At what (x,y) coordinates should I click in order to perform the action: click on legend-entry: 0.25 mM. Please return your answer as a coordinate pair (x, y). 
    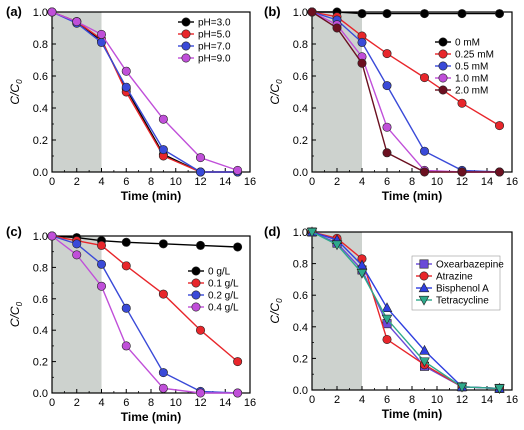
    Looking at the image, I should click on (474, 55).